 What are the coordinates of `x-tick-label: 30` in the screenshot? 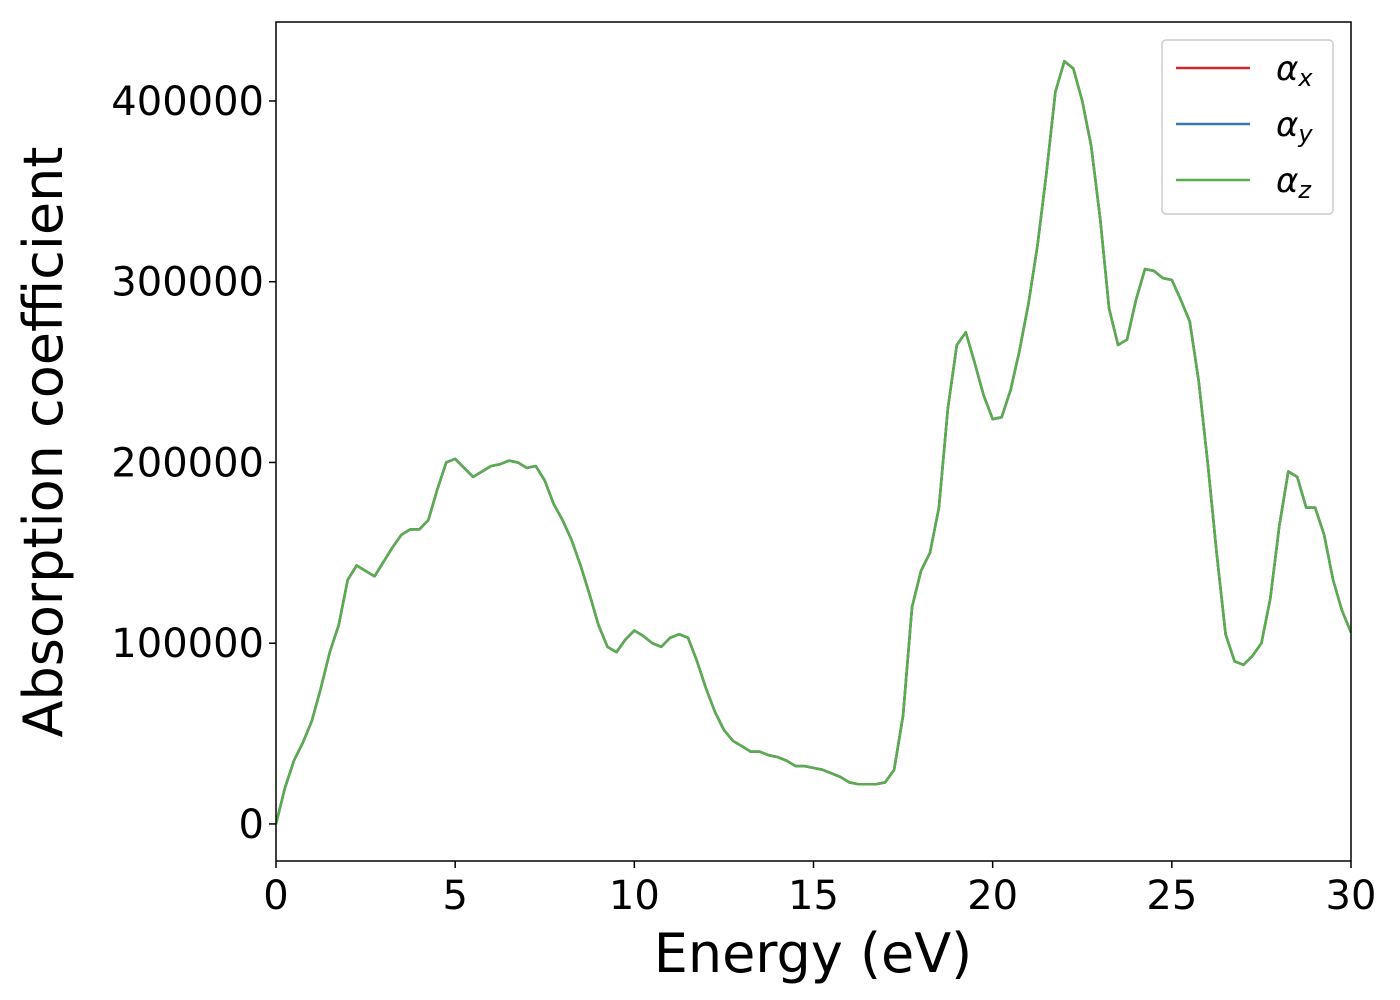 It's located at (1351, 896).